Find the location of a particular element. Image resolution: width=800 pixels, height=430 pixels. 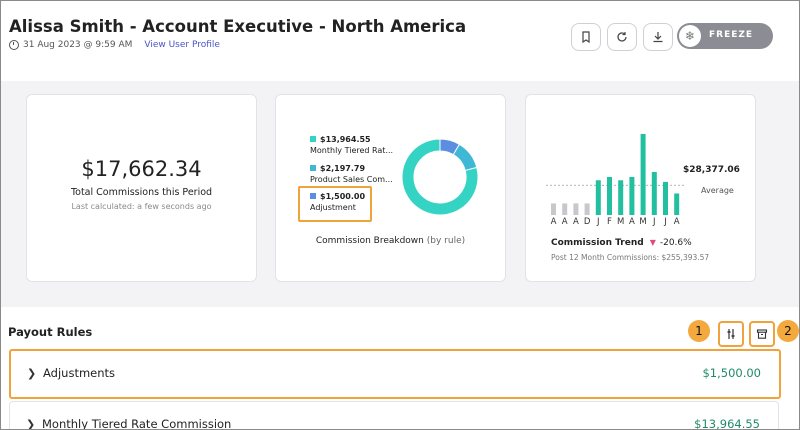

commission-breakdown-label: Commission Breakdown (by rule) is located at coordinates (390, 241).